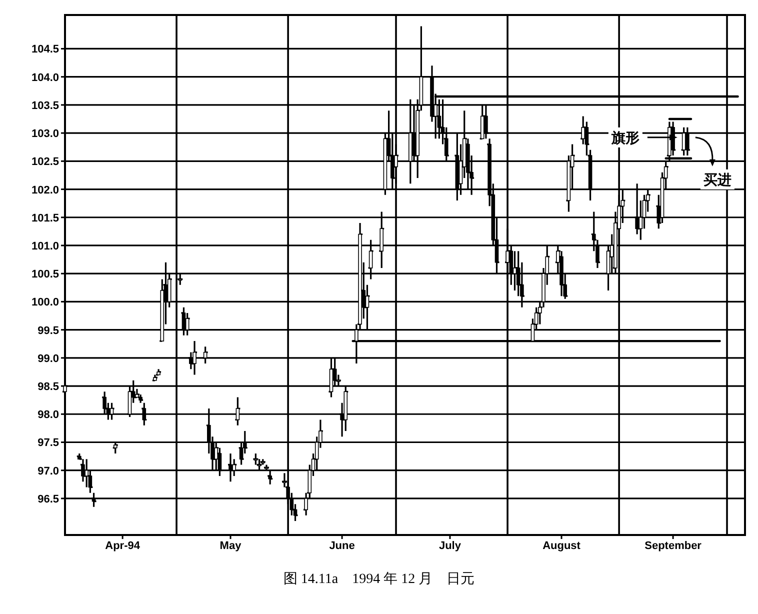 The image size is (758, 614). Describe the element at coordinates (45, 50) in the screenshot. I see `y-tick-label: 104.5` at that location.